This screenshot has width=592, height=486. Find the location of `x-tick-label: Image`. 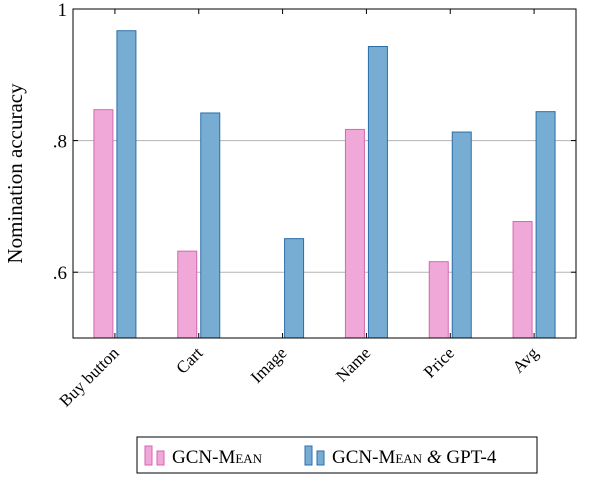

x-tick-label: Image is located at coordinates (268, 364).